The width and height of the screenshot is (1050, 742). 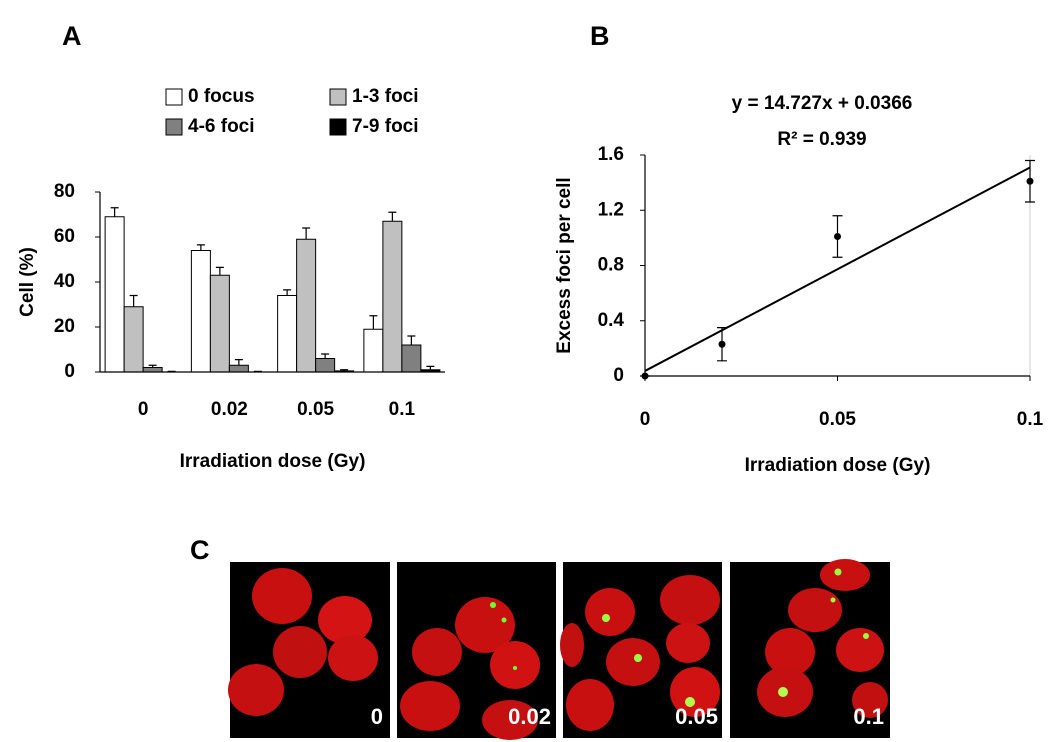 What do you see at coordinates (564, 265) in the screenshot?
I see `y-axis-title: Excess foci per cell` at bounding box center [564, 265].